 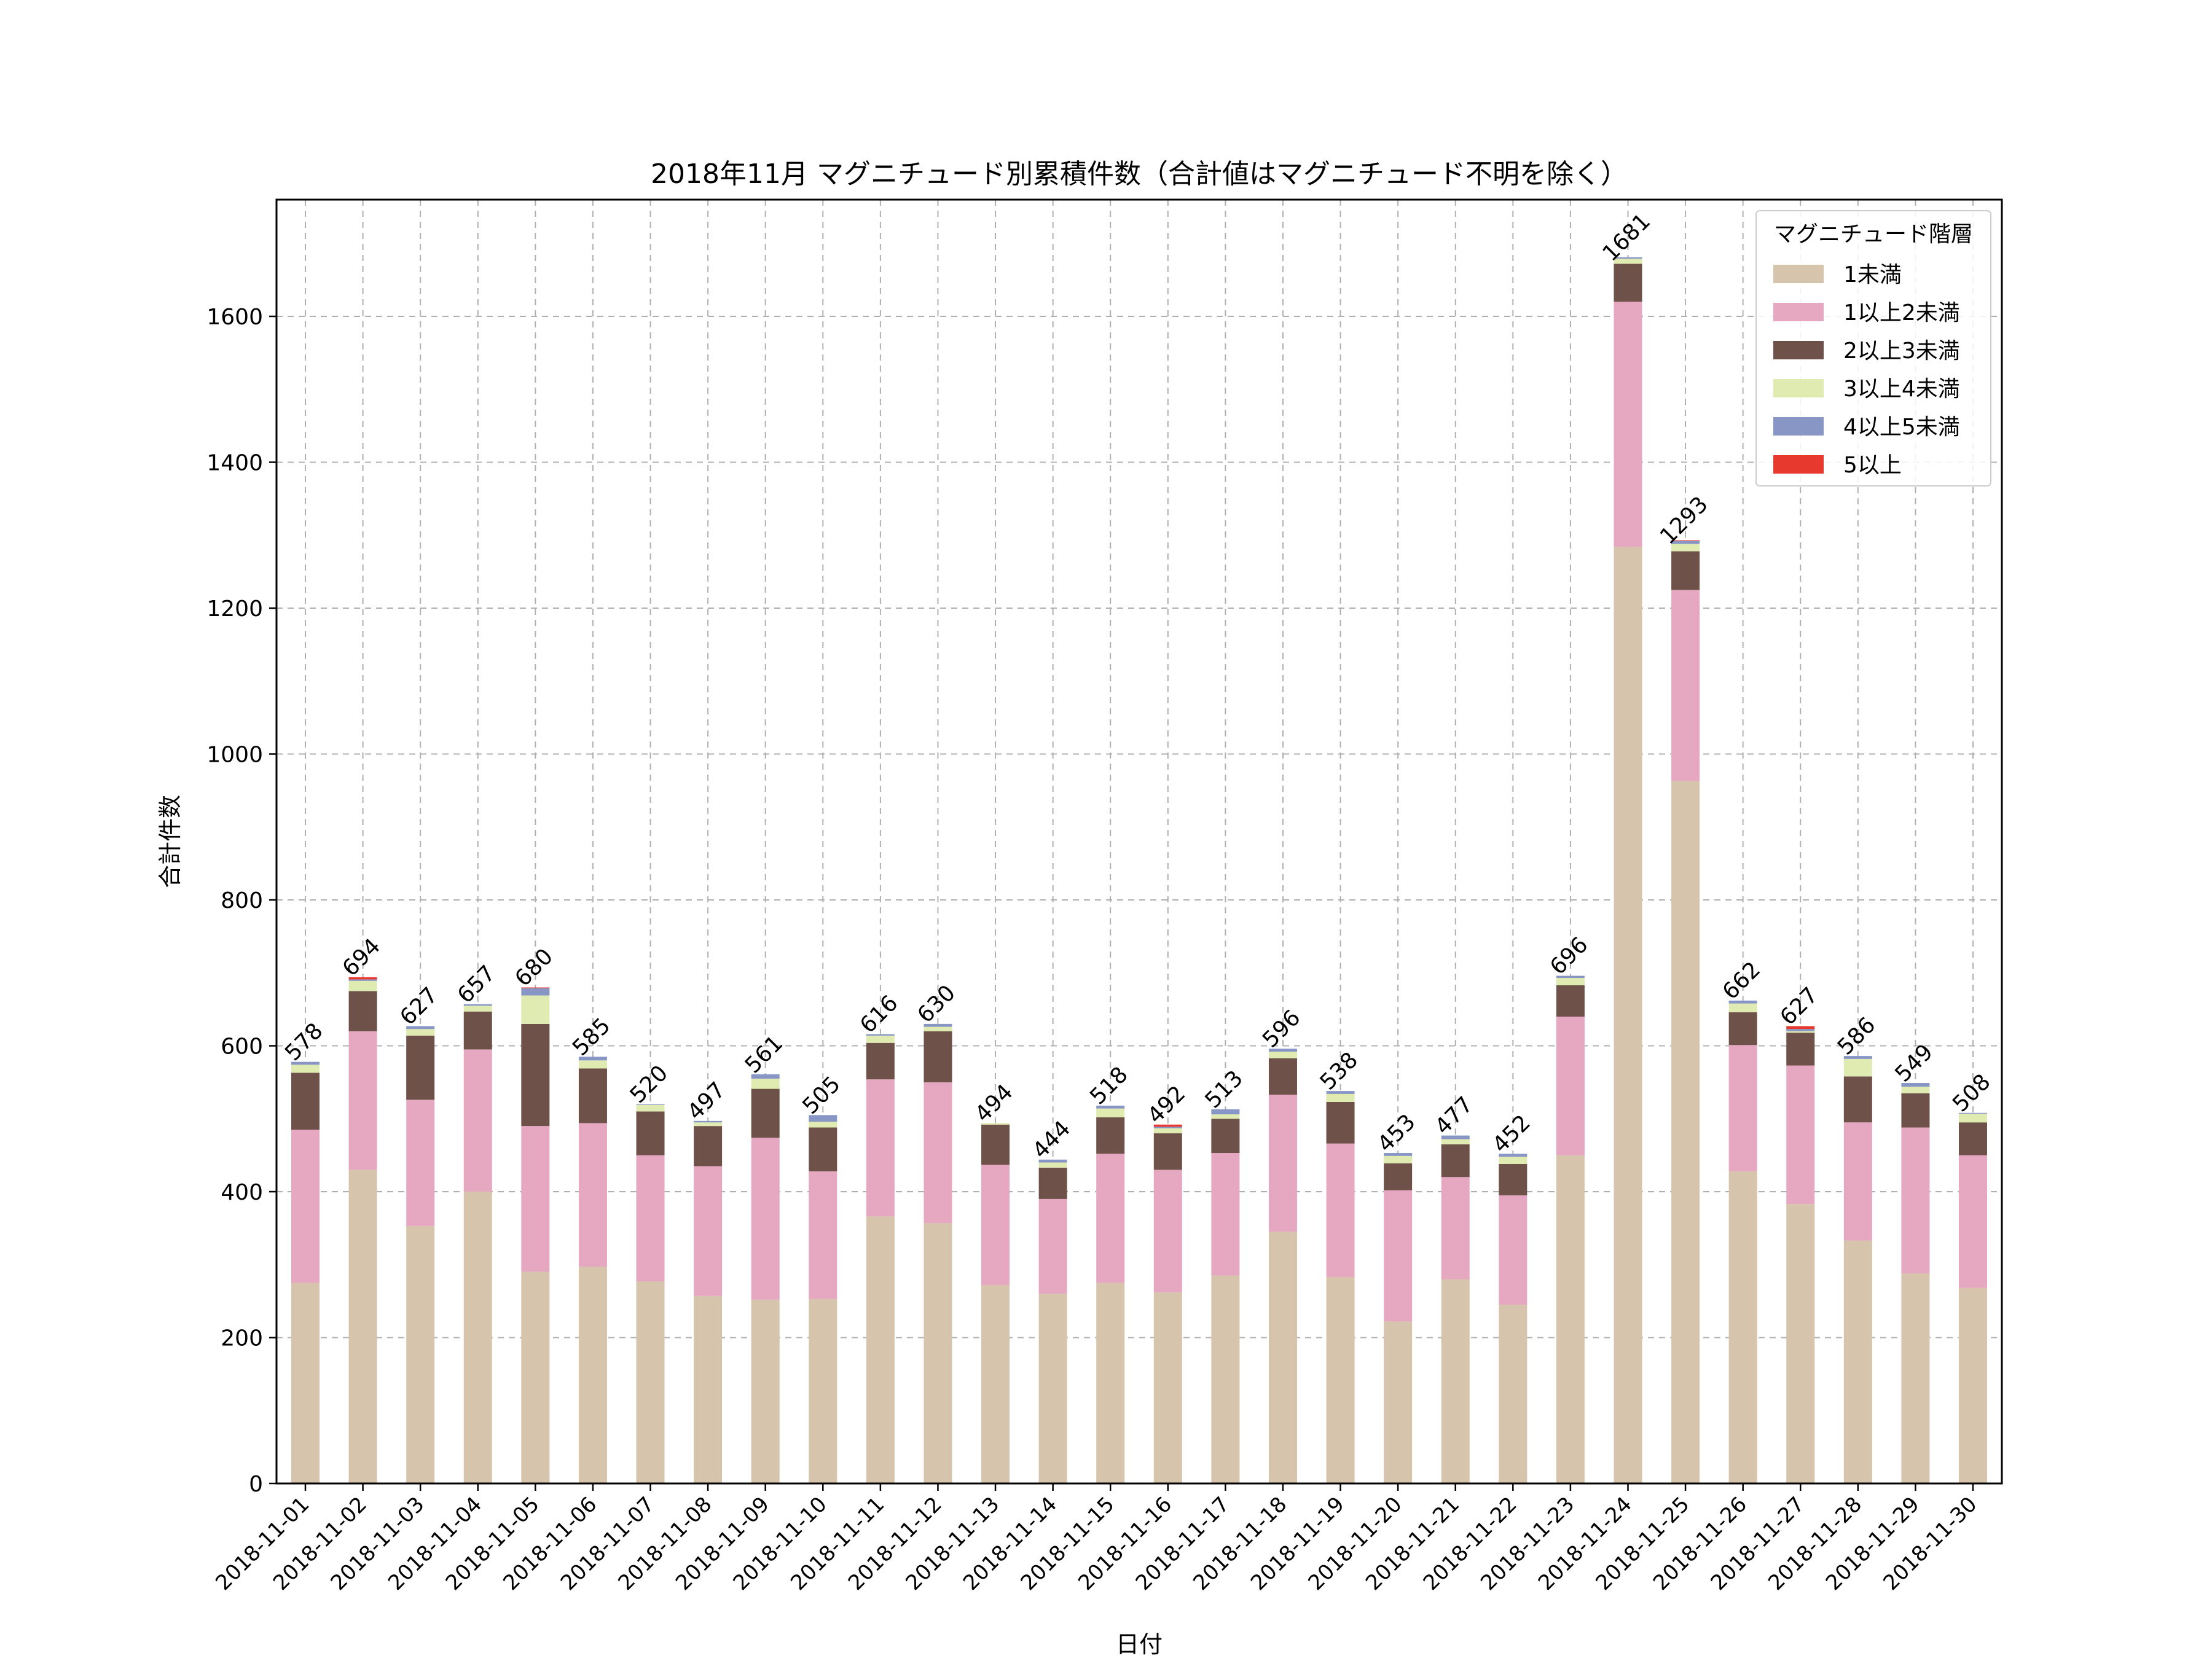 What do you see at coordinates (234, 755) in the screenshot?
I see `y-tick-label: 1000` at bounding box center [234, 755].